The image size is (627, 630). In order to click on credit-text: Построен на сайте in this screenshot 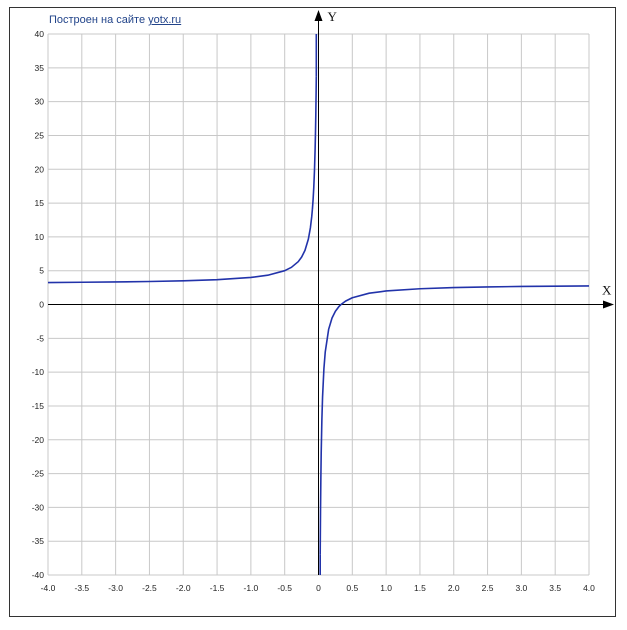, I will do `click(97, 20)`.